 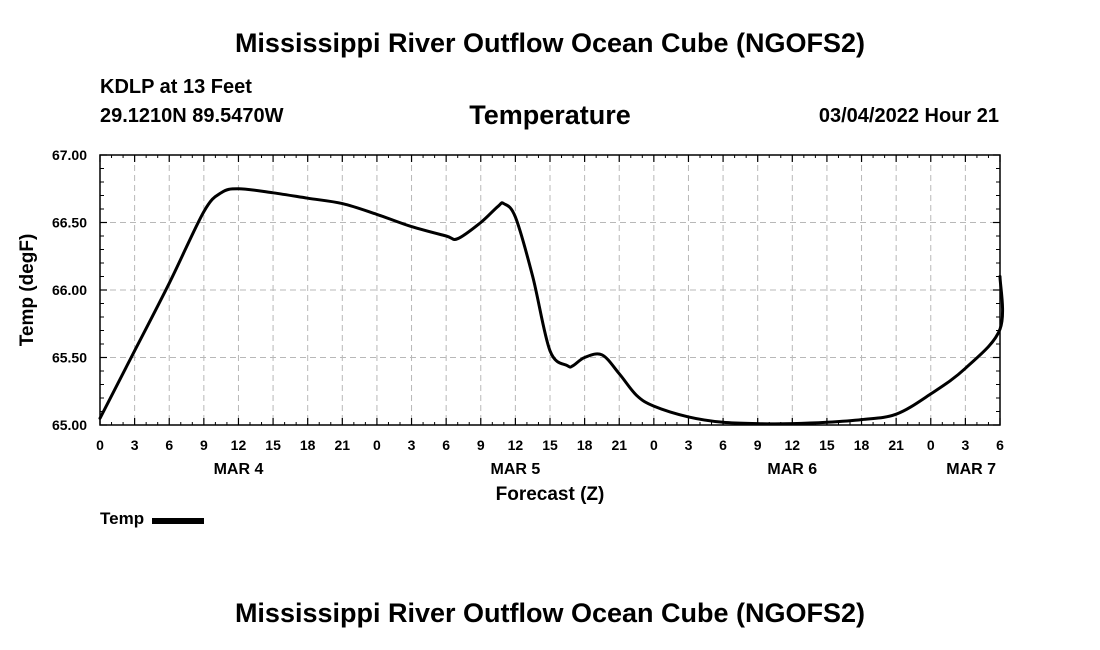 What do you see at coordinates (69, 358) in the screenshot?
I see `y-tick-label: 65.50` at bounding box center [69, 358].